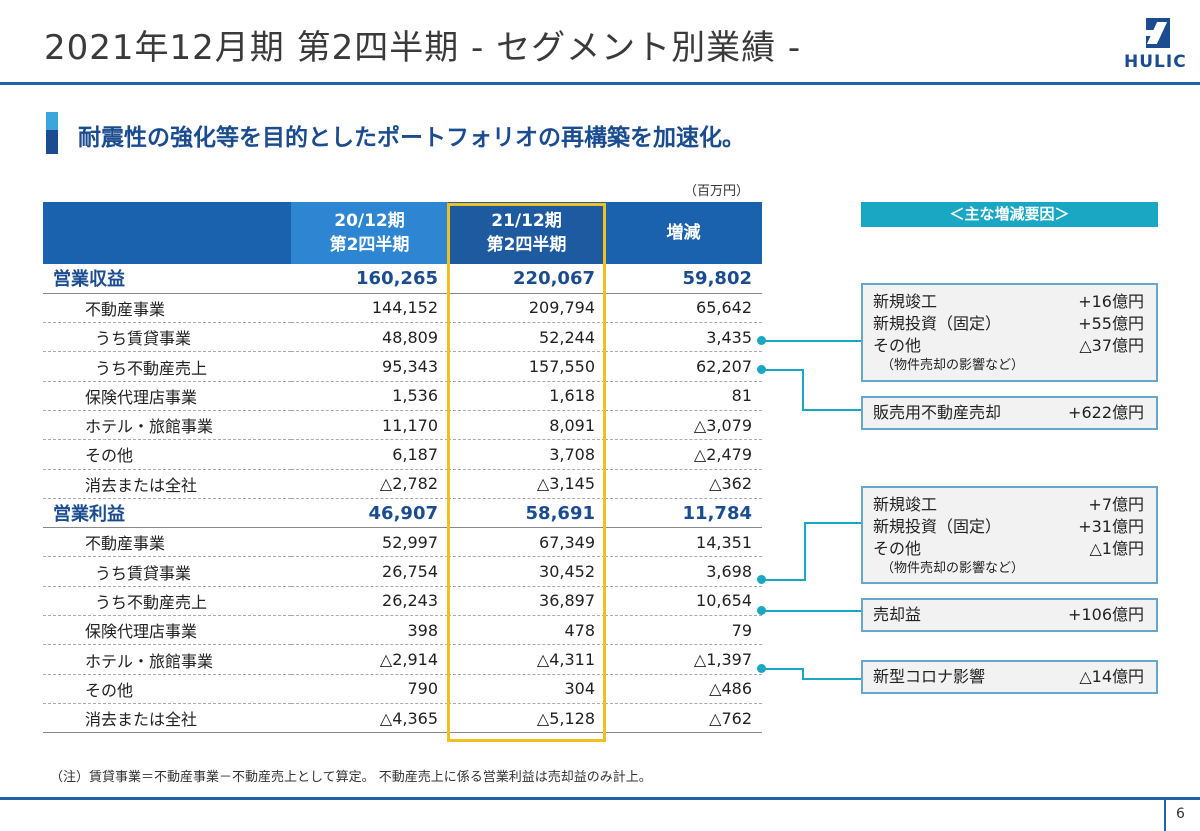 The height and width of the screenshot is (831, 1200). I want to click on table-row: 消去または全社 △2,782 △3,145 △362, so click(402, 484).